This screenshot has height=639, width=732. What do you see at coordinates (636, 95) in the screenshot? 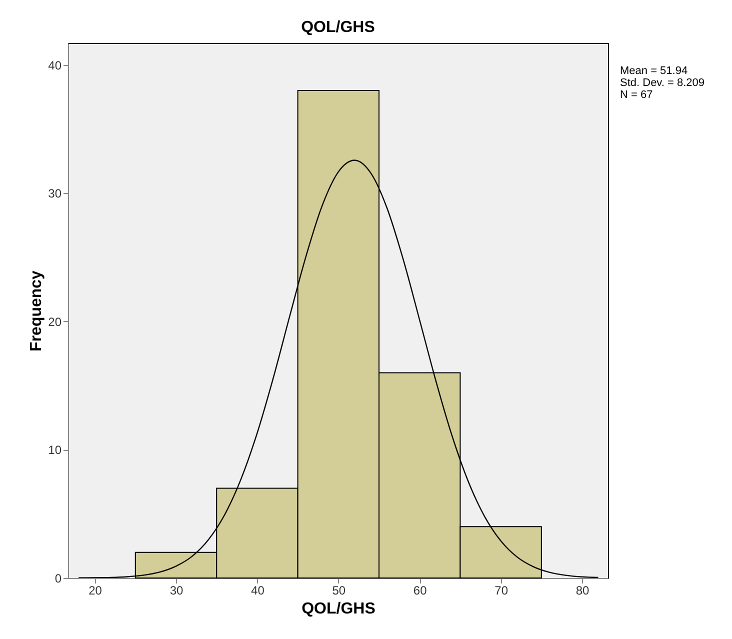
I see `text: N = 67` at bounding box center [636, 95].